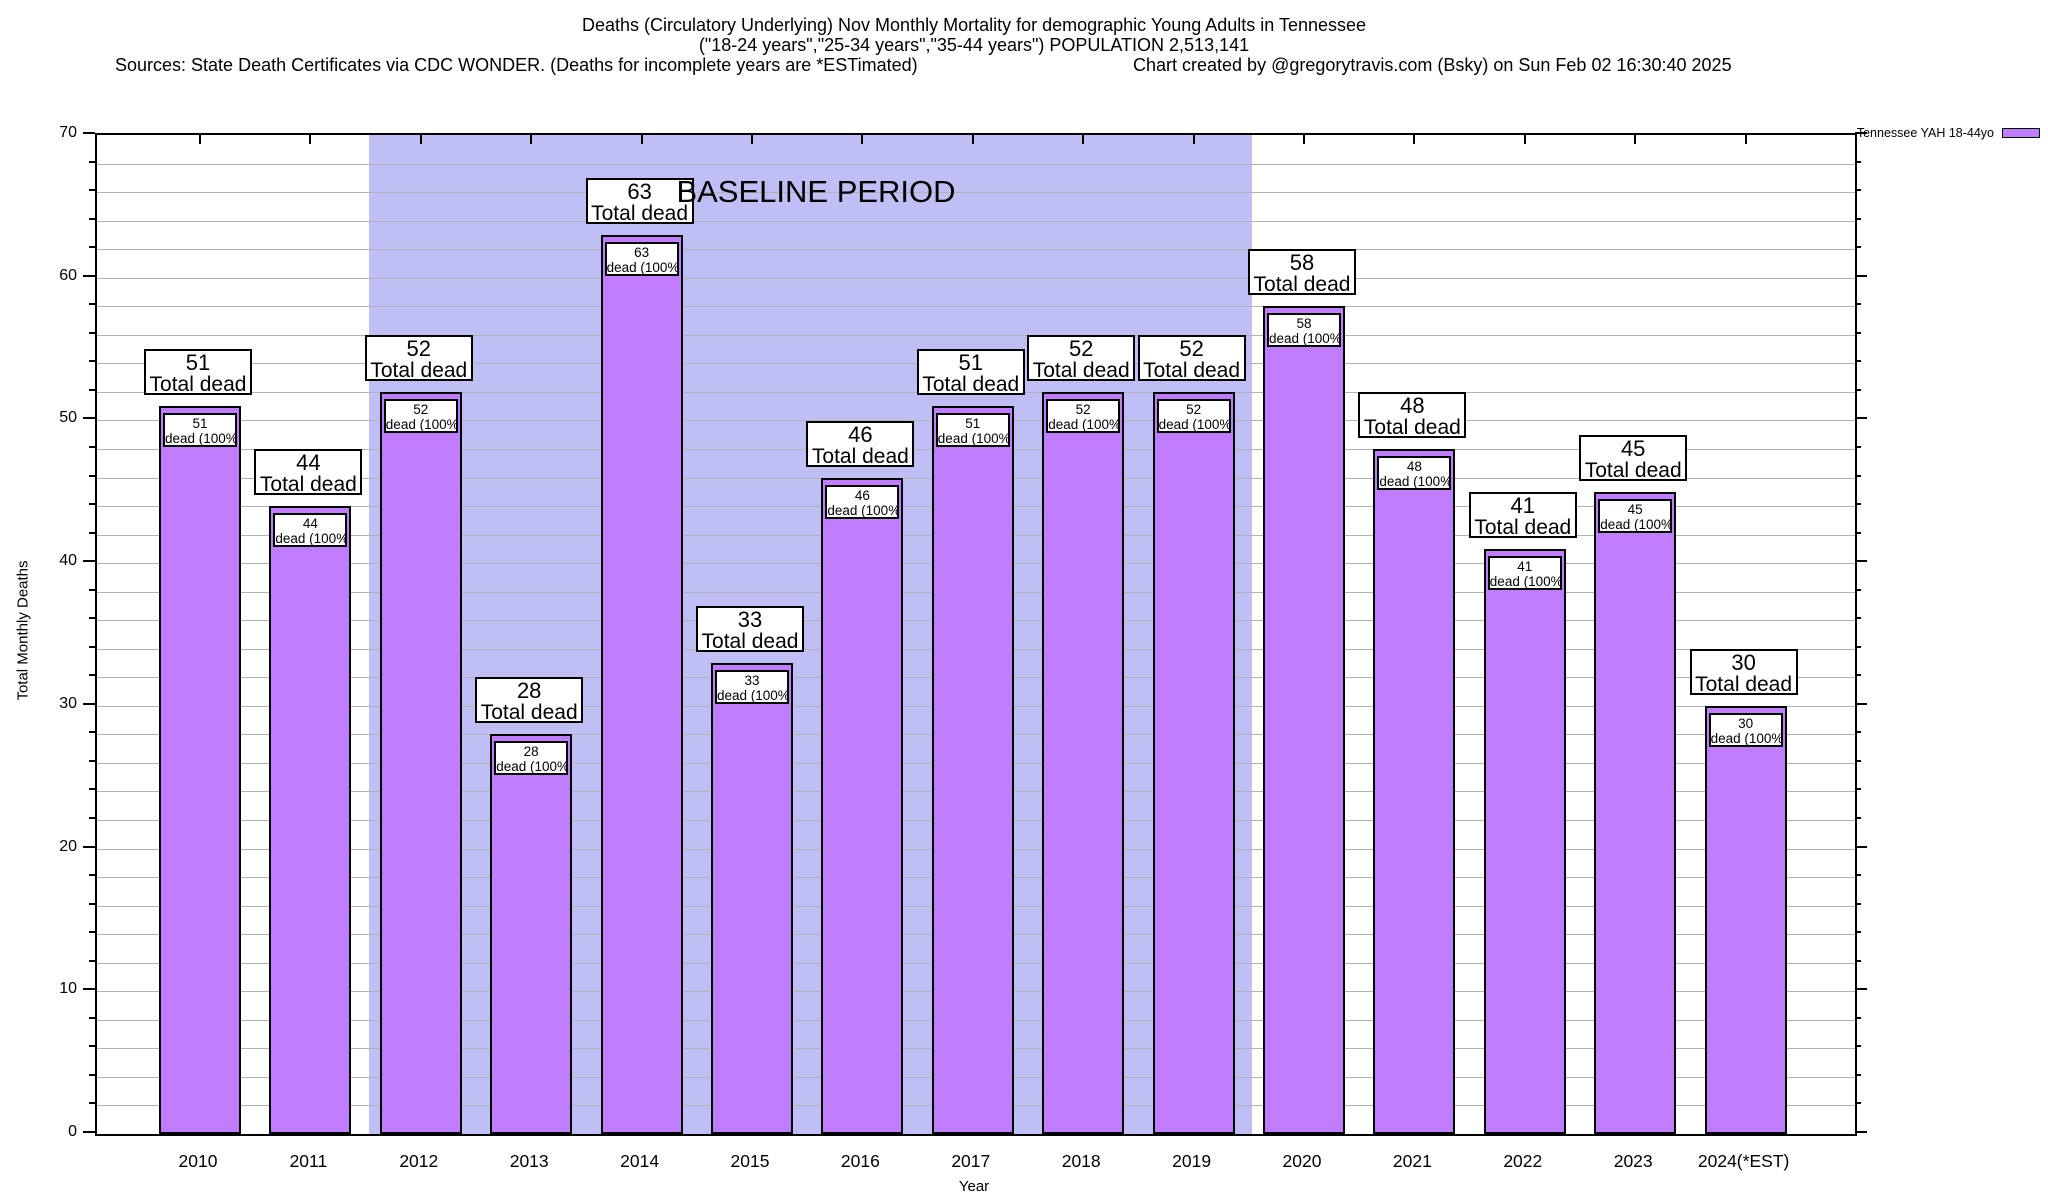 The image size is (2048, 1200). Describe the element at coordinates (68, 132) in the screenshot. I see `y-tick-label: 70` at that location.